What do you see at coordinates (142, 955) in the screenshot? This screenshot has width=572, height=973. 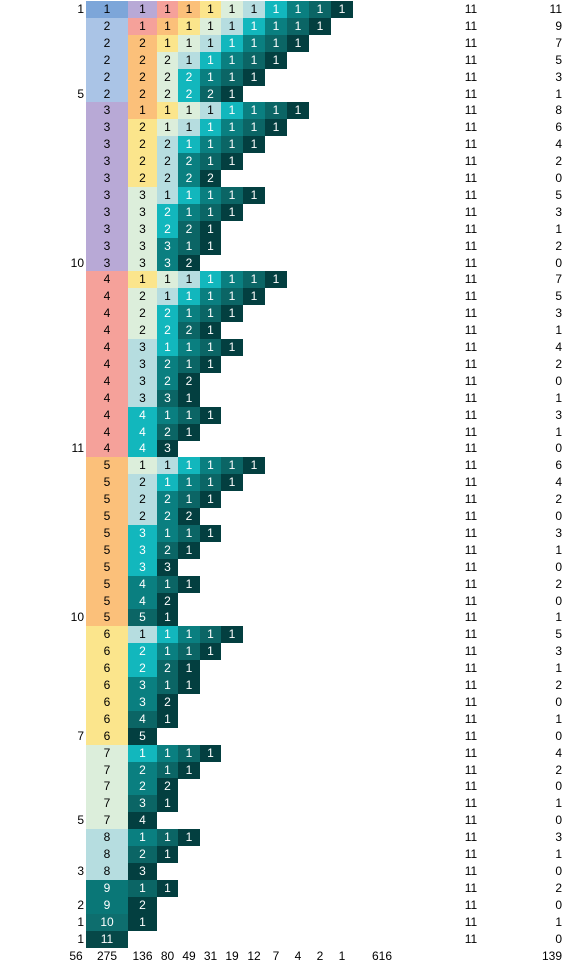 I see `footer-column-count: 136` at bounding box center [142, 955].